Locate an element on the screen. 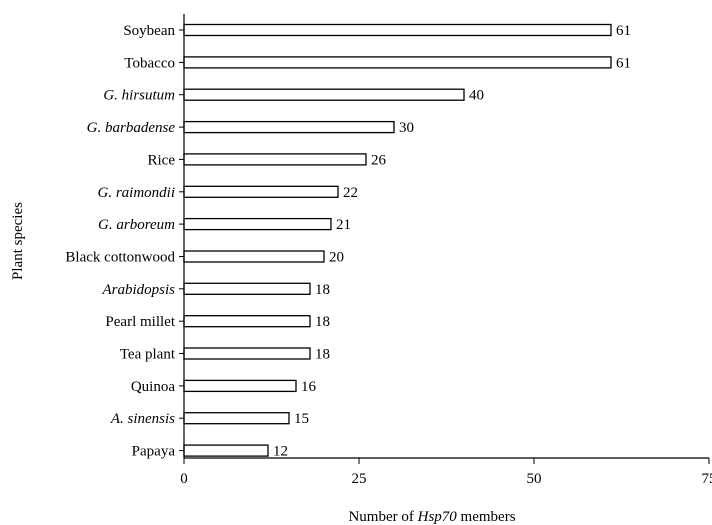  x-axis-title: Number of Hsp70 members is located at coordinates (431, 517).